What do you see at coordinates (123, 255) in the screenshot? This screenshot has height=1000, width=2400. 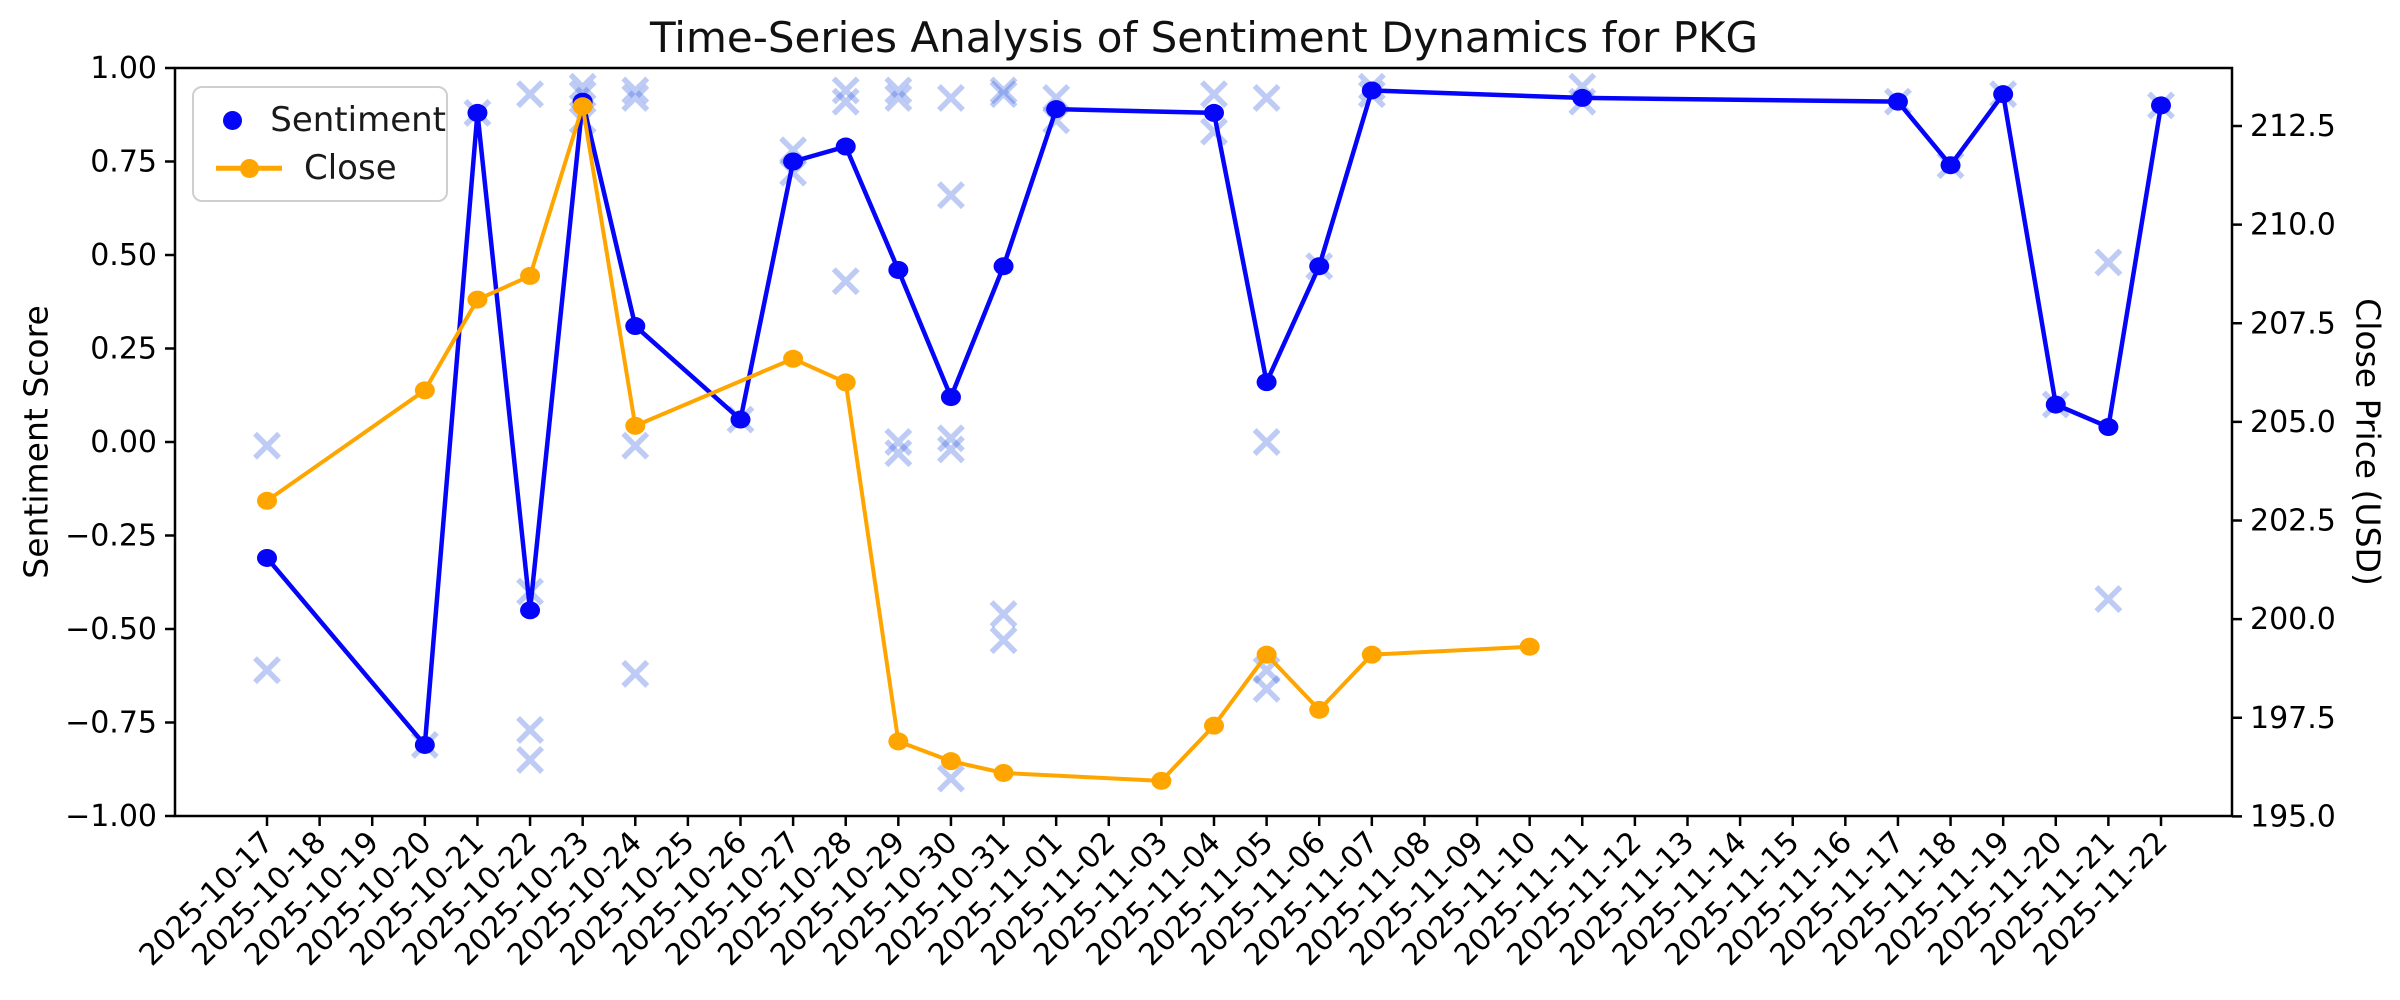 I see `left-tick-label: 0.50` at bounding box center [123, 255].